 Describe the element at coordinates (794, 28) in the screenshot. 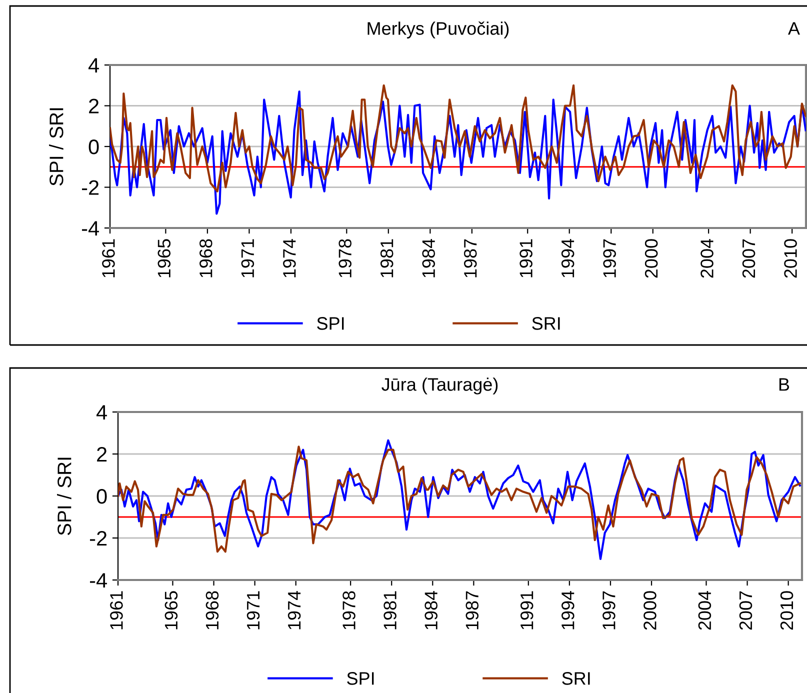

I see `text: A` at that location.